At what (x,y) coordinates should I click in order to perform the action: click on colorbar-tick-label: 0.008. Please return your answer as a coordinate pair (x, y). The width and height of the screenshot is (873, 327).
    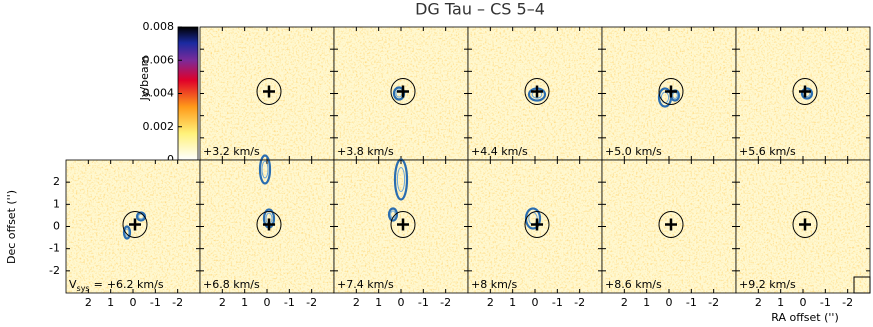
    Looking at the image, I should click on (159, 26).